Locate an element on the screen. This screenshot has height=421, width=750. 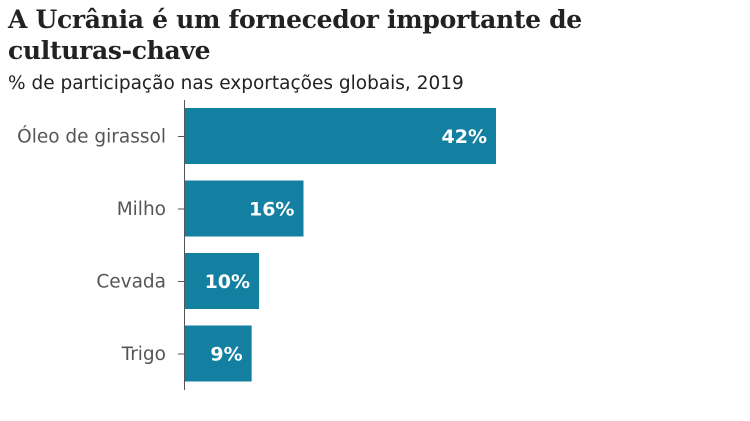
data-label: 9% is located at coordinates (226, 355).